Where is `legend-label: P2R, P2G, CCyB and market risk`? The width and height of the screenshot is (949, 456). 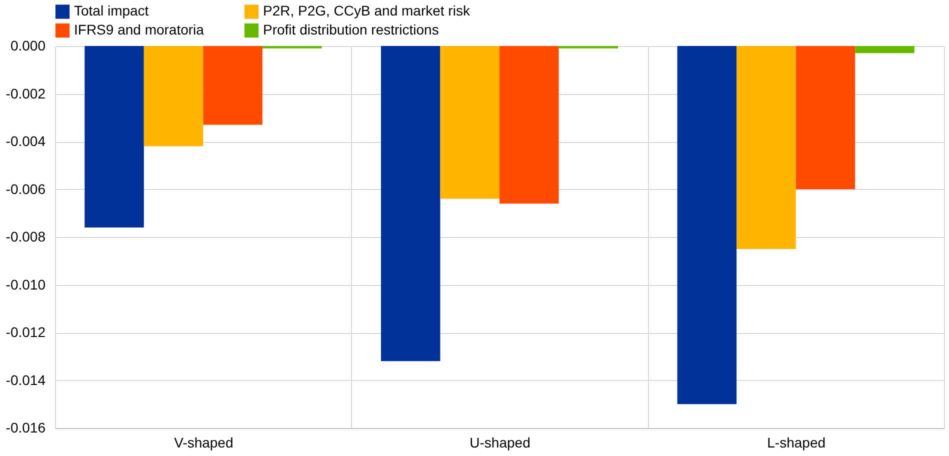
legend-label: P2R, P2G, CCyB and market risk is located at coordinates (367, 10).